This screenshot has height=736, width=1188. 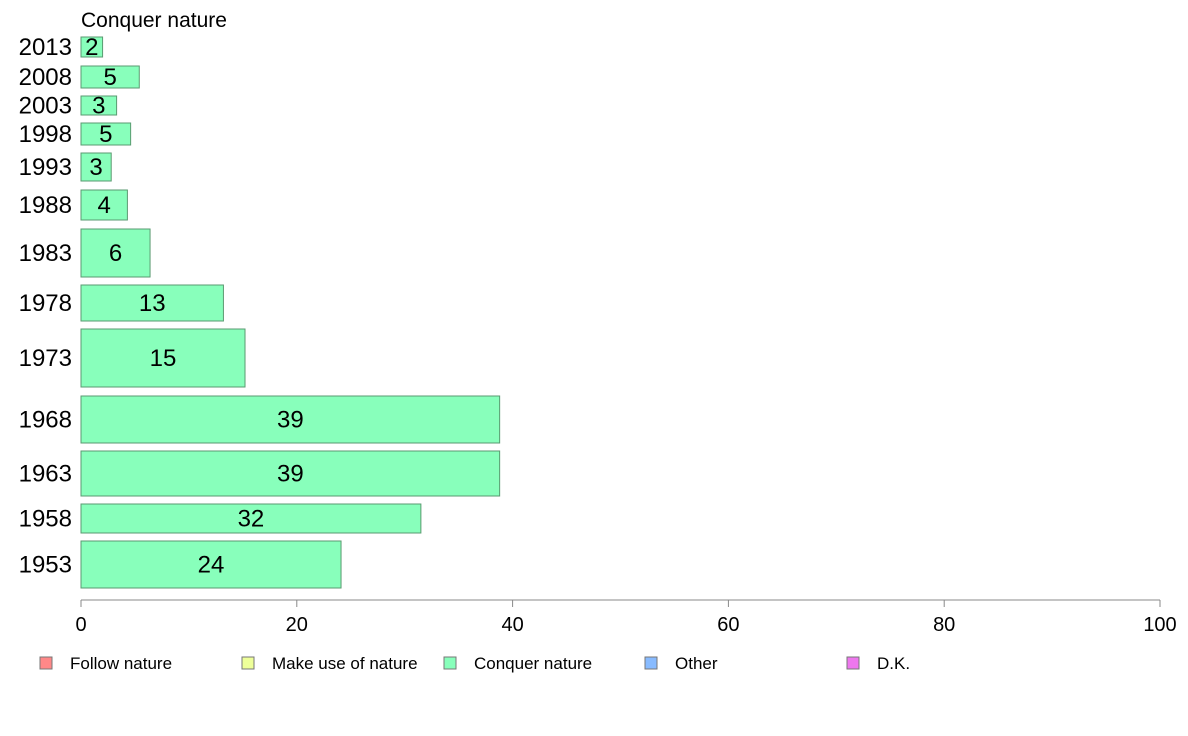 What do you see at coordinates (45, 474) in the screenshot?
I see `category-label: 1963` at bounding box center [45, 474].